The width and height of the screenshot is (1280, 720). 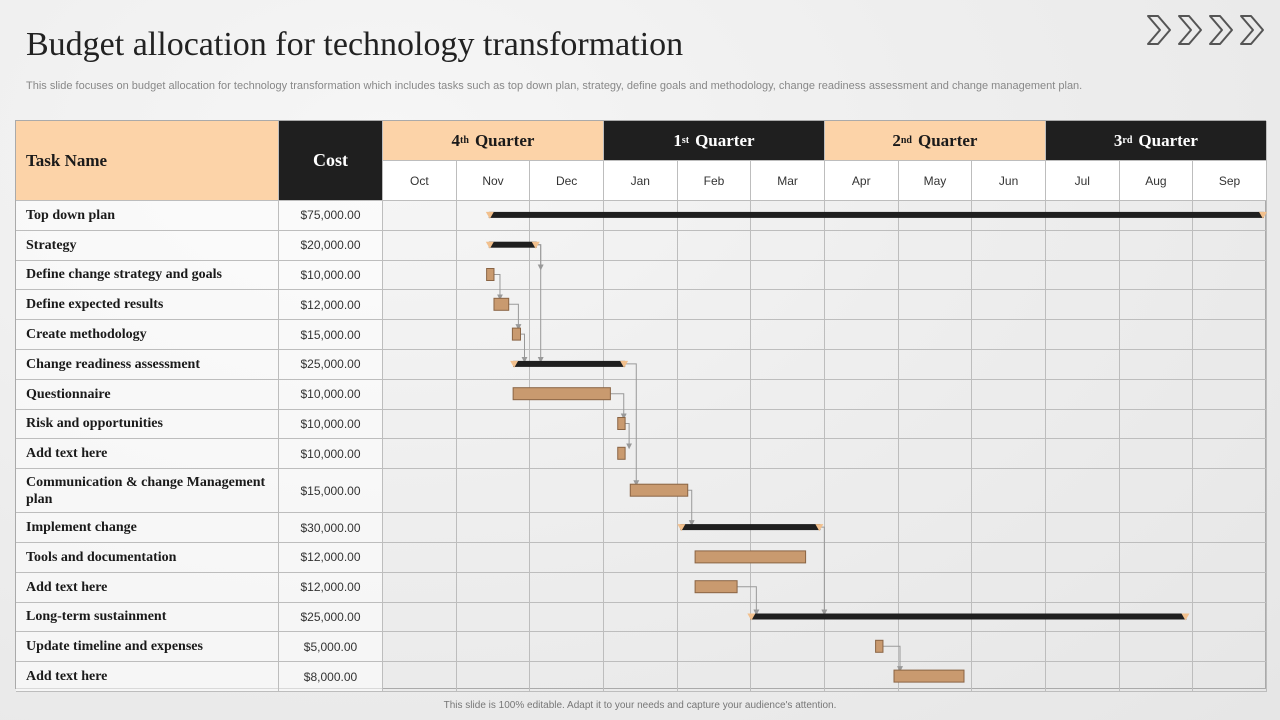 What do you see at coordinates (147, 394) in the screenshot?
I see `task-name-cell: Questionnaire` at bounding box center [147, 394].